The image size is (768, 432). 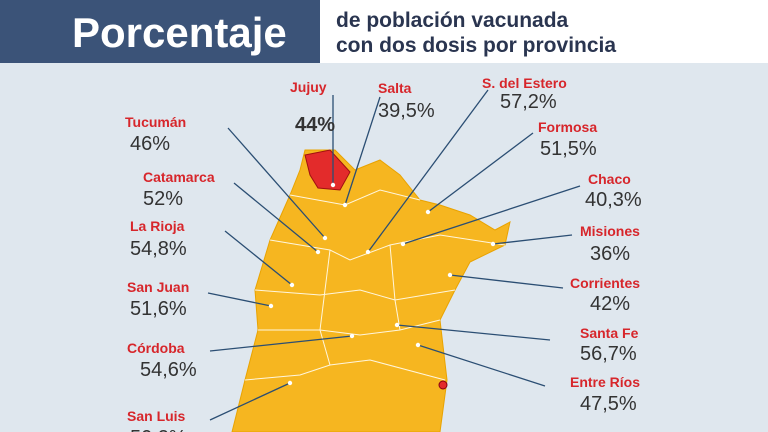 I want to click on title: Porcentaje, so click(x=179, y=32).